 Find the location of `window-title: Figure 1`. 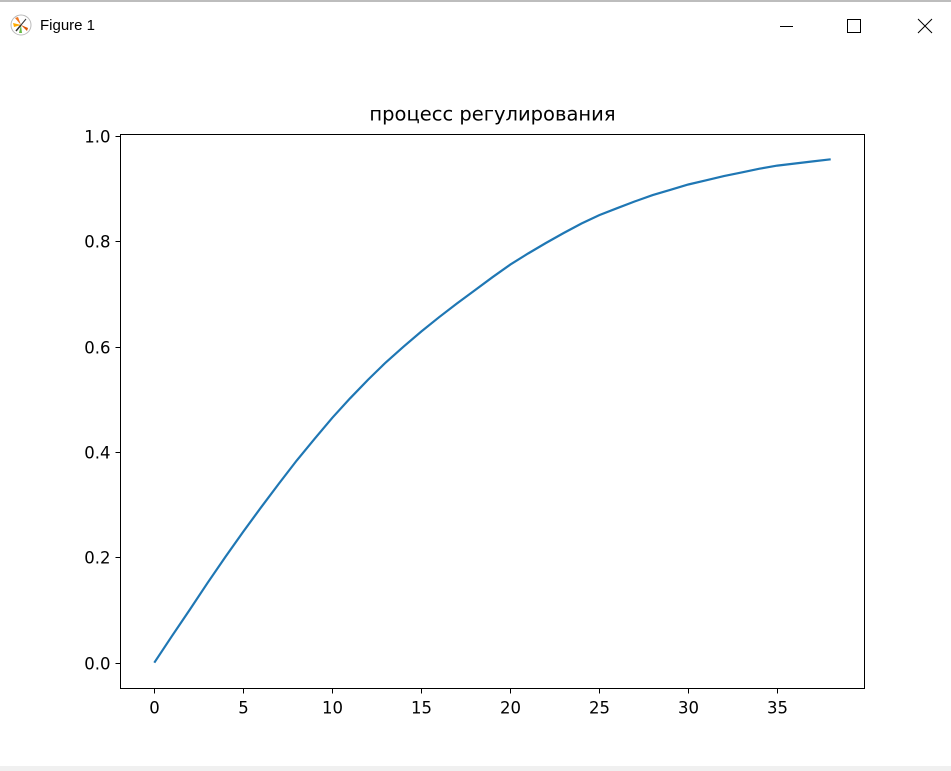

window-title: Figure 1 is located at coordinates (68, 25).